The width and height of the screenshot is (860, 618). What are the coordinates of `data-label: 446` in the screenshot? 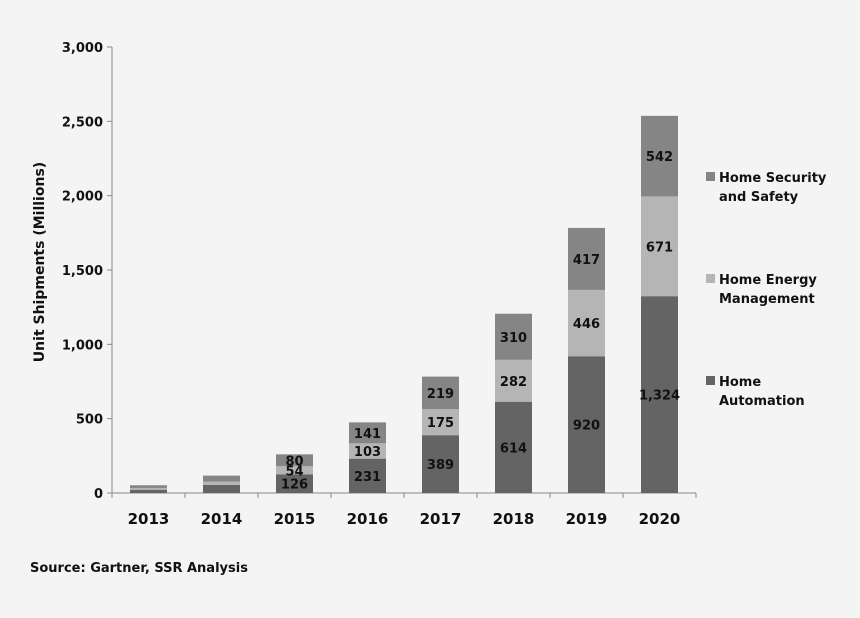 It's located at (586, 324).